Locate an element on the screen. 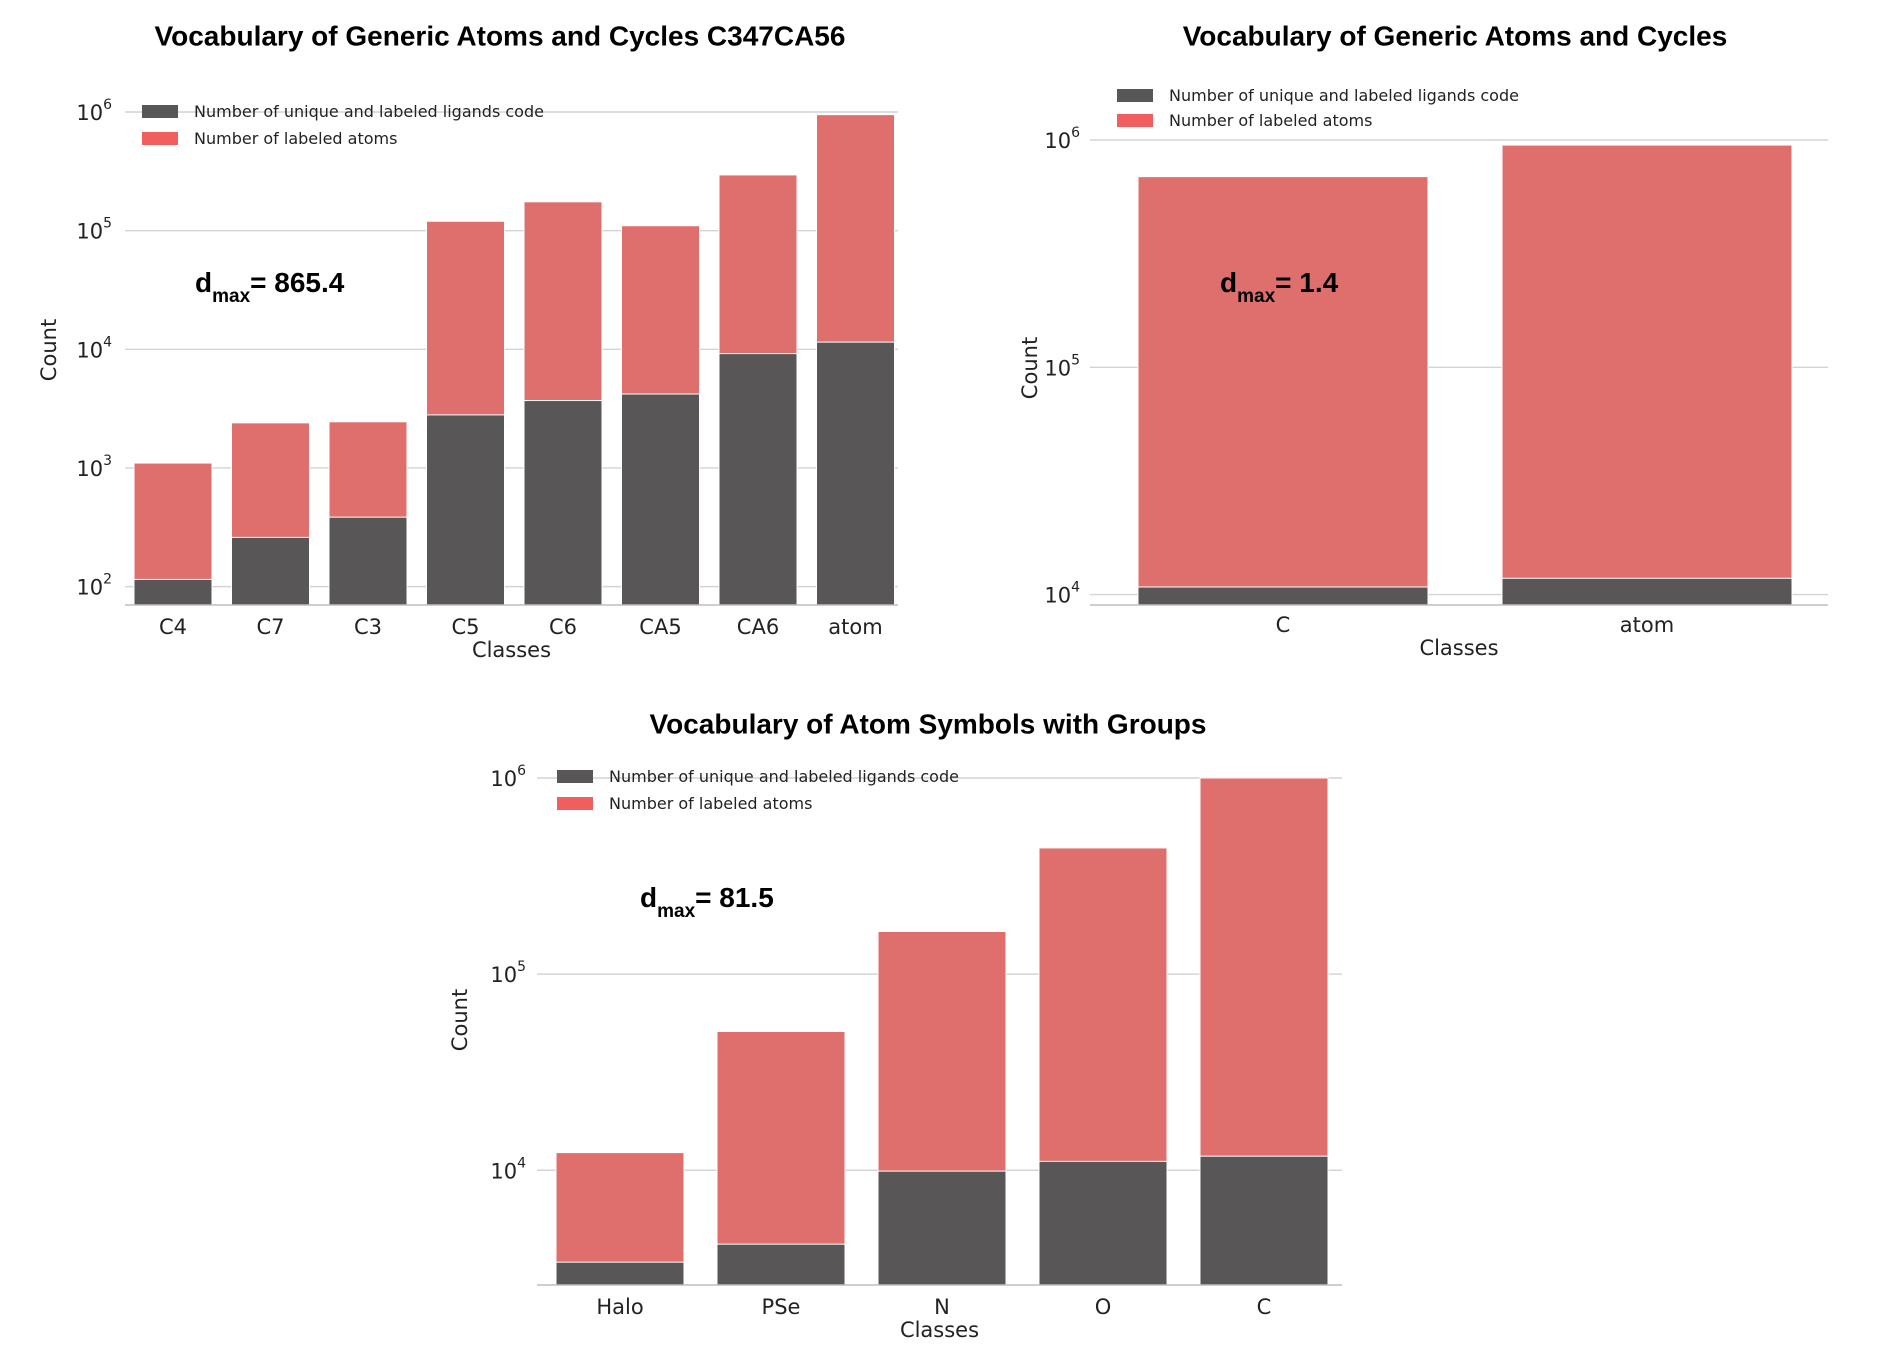 The width and height of the screenshot is (1900, 1347). x-tick-label: N is located at coordinates (942, 1307).